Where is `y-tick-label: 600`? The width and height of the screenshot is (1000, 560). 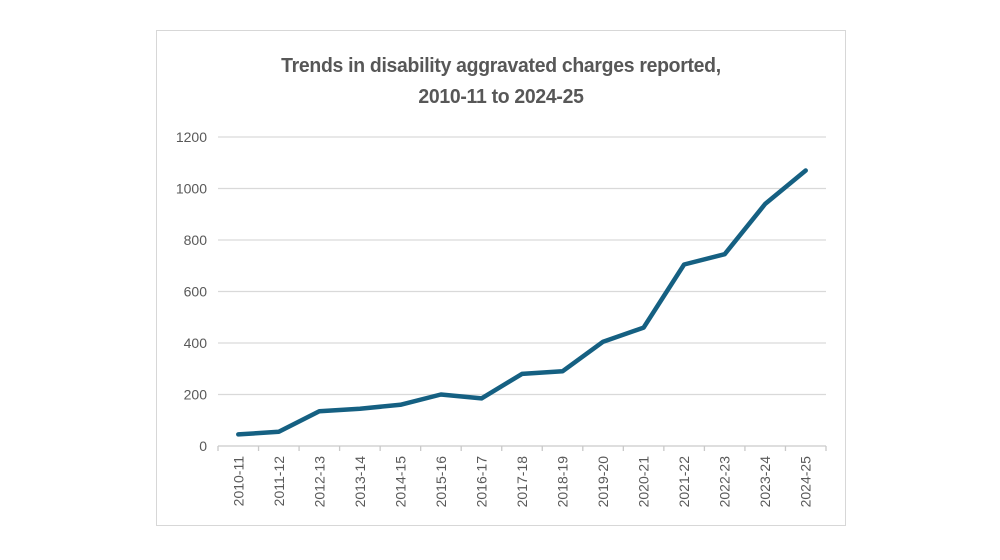
y-tick-label: 600 is located at coordinates (196, 292).